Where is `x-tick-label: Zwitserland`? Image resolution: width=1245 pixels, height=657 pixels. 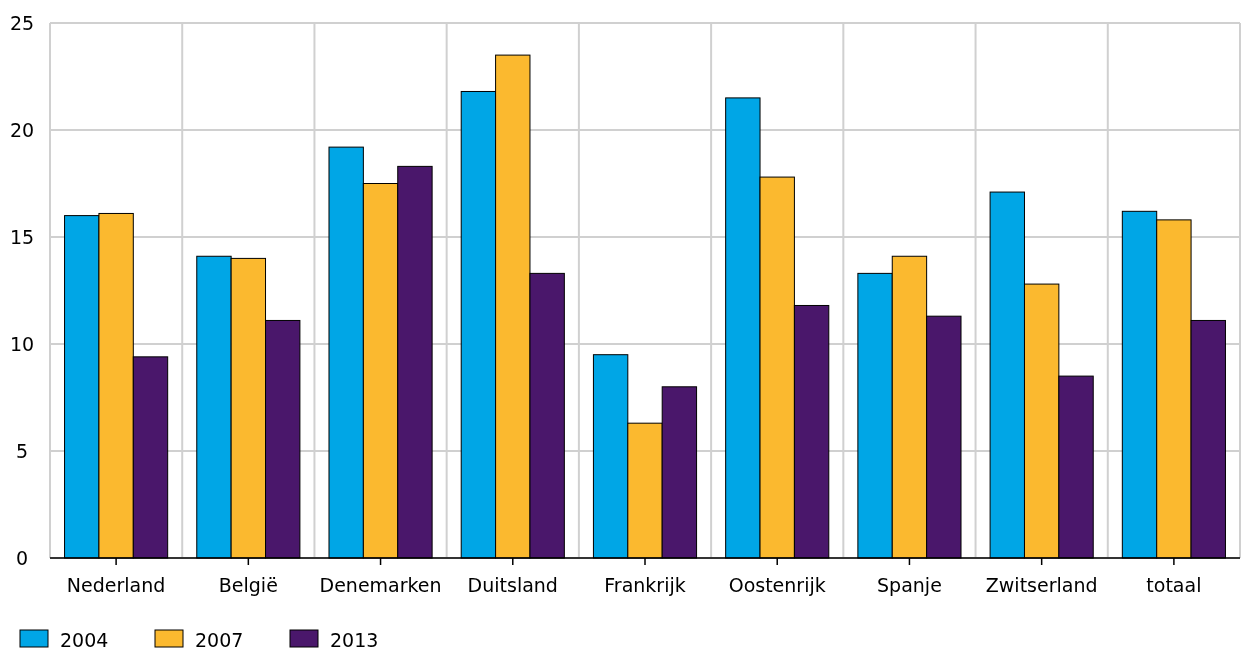 x-tick-label: Zwitserland is located at coordinates (1041, 585).